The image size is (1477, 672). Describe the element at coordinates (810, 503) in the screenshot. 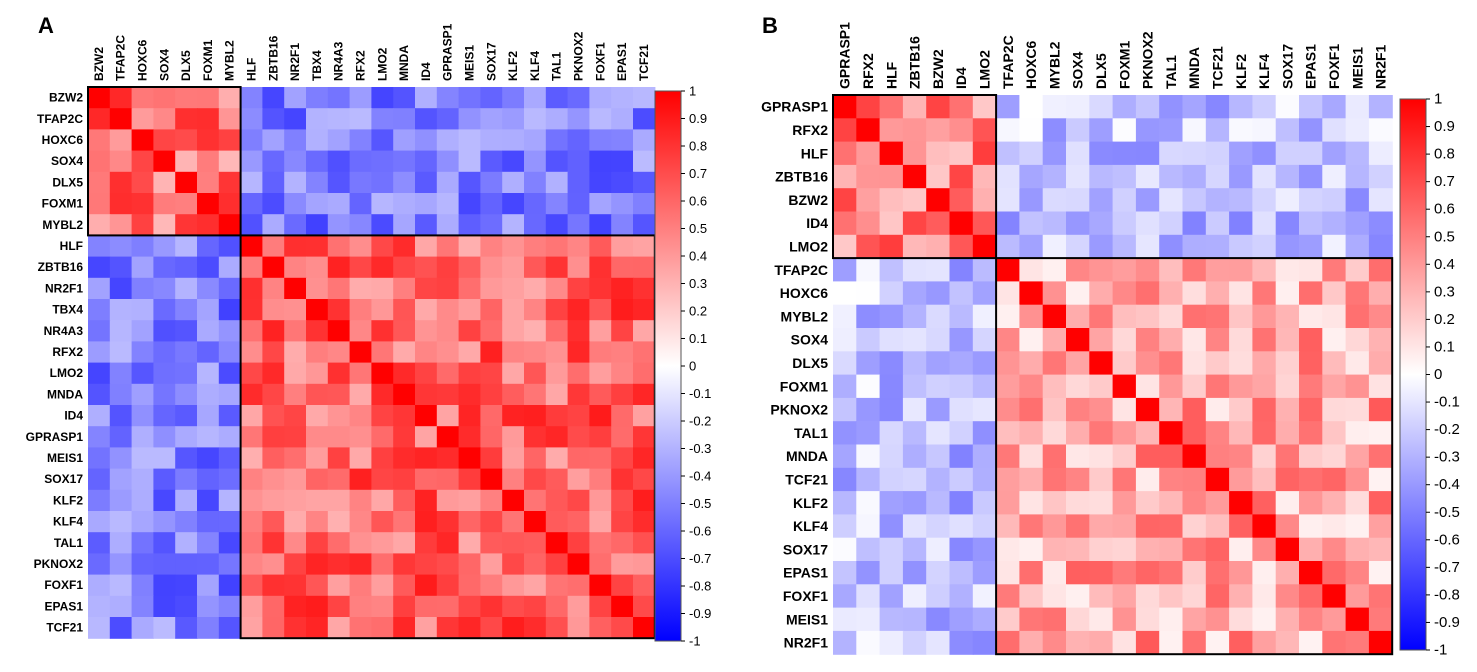

I see `row-label: KLF2` at that location.